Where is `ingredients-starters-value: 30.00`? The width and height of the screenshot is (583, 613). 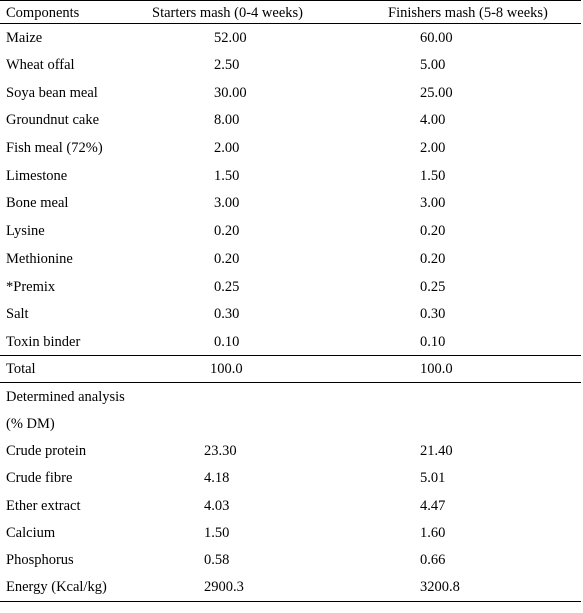 ingredients-starters-value: 30.00 is located at coordinates (230, 92).